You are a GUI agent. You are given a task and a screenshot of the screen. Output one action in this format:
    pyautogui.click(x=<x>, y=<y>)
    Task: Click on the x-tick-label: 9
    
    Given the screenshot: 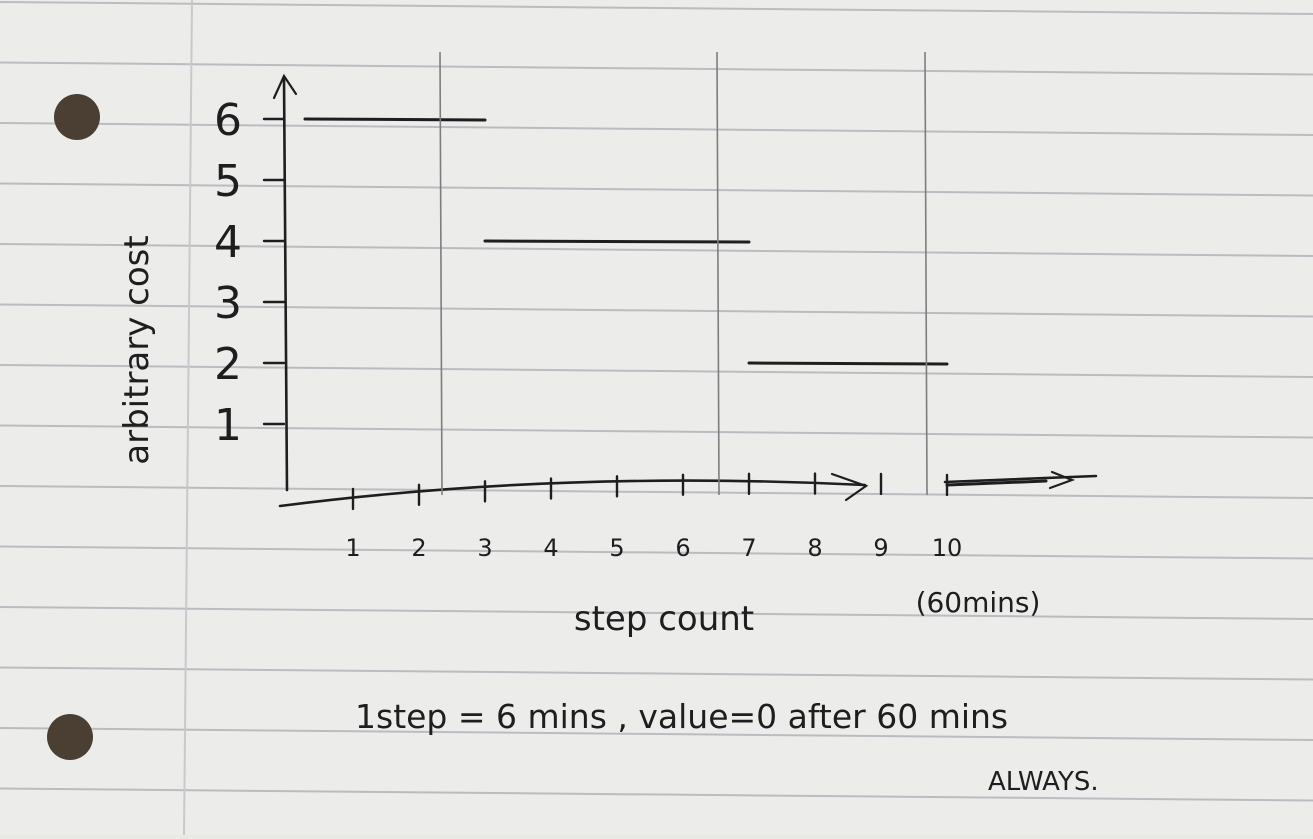 What is the action you would take?
    pyautogui.click(x=880, y=548)
    